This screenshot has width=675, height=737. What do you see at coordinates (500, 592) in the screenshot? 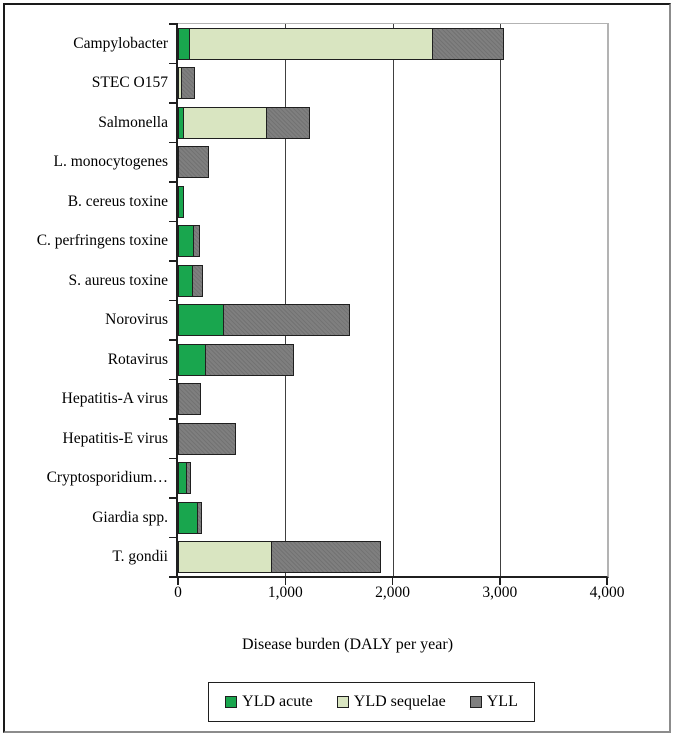
I see `x-tick-label-3000: 3,000` at bounding box center [500, 592].